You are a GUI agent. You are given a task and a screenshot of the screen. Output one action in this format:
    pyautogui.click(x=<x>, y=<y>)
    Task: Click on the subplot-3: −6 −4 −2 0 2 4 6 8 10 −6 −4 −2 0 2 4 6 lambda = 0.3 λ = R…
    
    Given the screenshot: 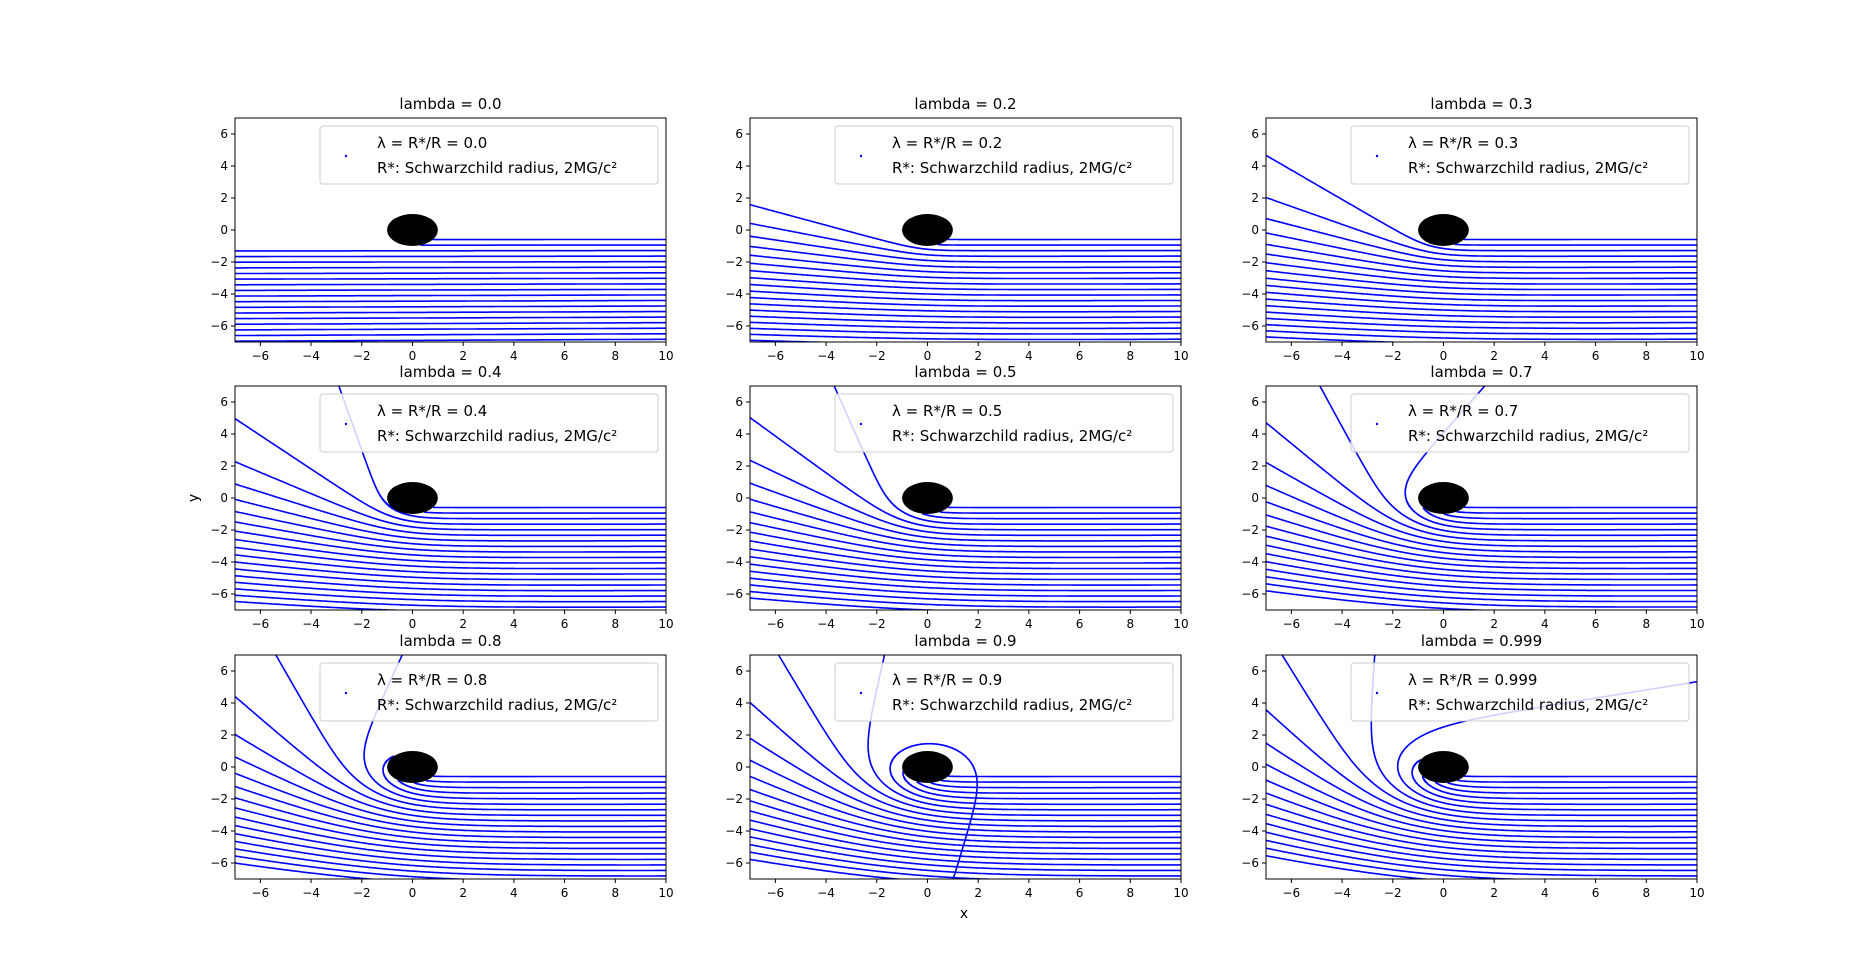 What is the action you would take?
    pyautogui.click(x=1472, y=229)
    